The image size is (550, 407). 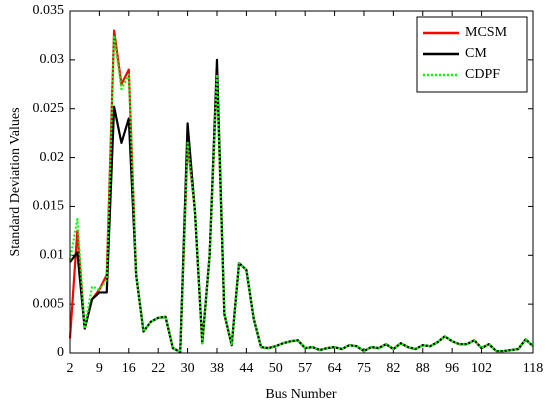 I want to click on x-tick-label: 22, so click(x=158, y=368).